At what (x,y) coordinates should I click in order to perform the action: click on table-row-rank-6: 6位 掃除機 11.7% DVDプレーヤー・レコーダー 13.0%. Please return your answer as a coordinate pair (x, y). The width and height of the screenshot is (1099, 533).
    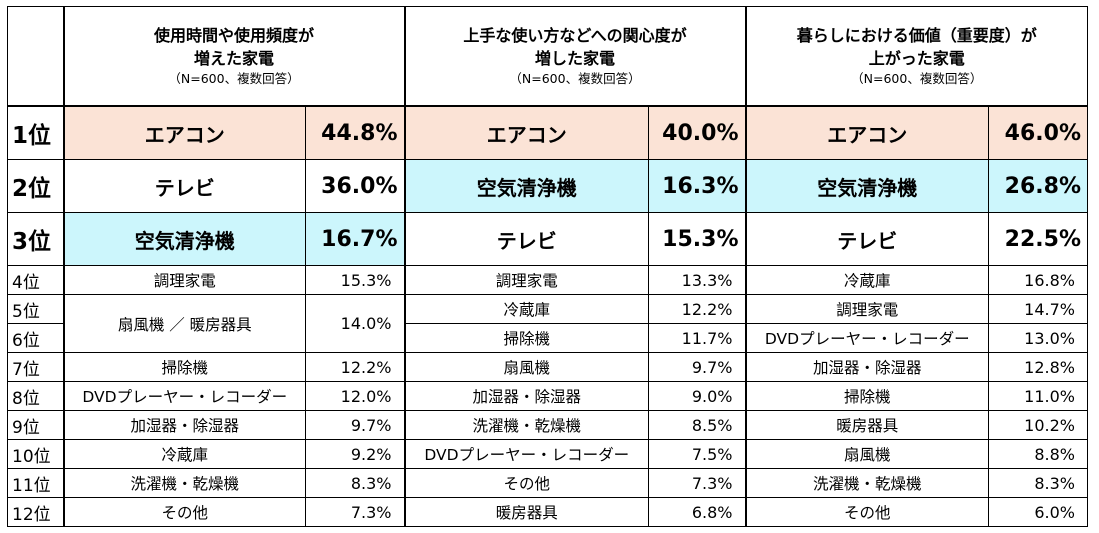
    Looking at the image, I should click on (547, 338).